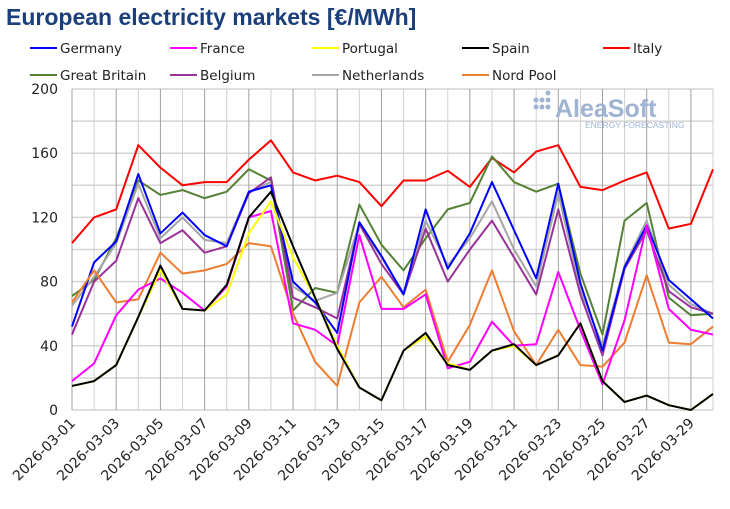 This screenshot has height=509, width=730. I want to click on chart-title: European electricity markets [€/MWh], so click(211, 17).